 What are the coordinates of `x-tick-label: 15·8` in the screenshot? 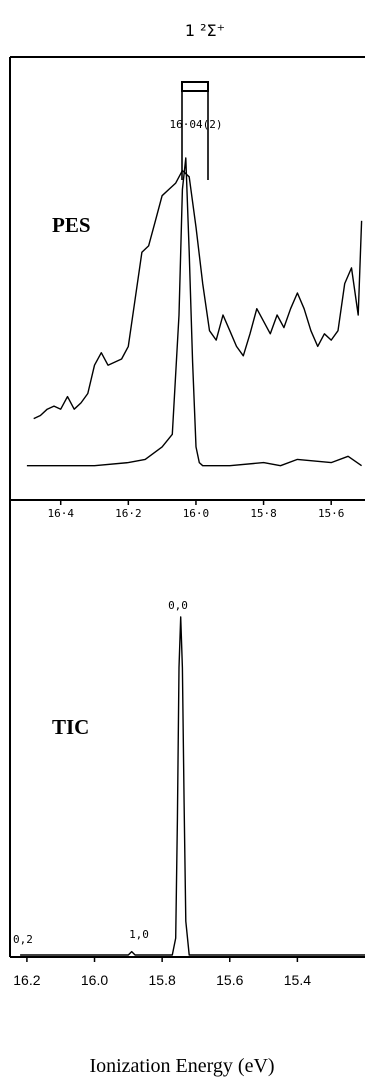 It's located at (263, 513).